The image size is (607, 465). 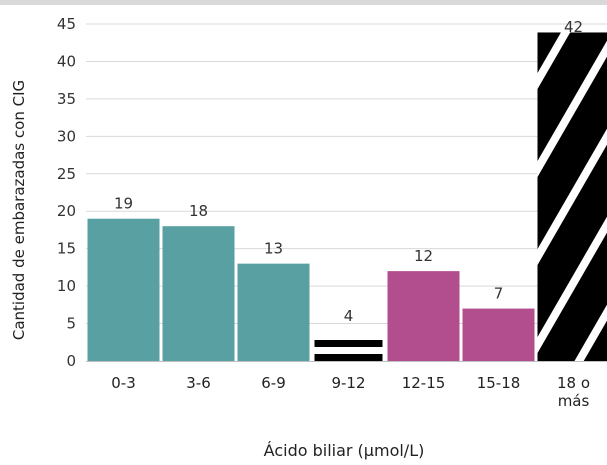 I want to click on y-tick-label: 5, so click(x=71, y=324).